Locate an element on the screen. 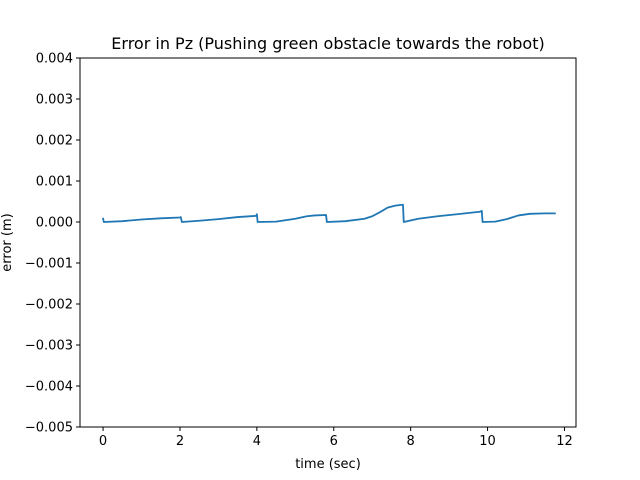 The height and width of the screenshot is (480, 640). y-tick-label: −0.002 is located at coordinates (49, 305).